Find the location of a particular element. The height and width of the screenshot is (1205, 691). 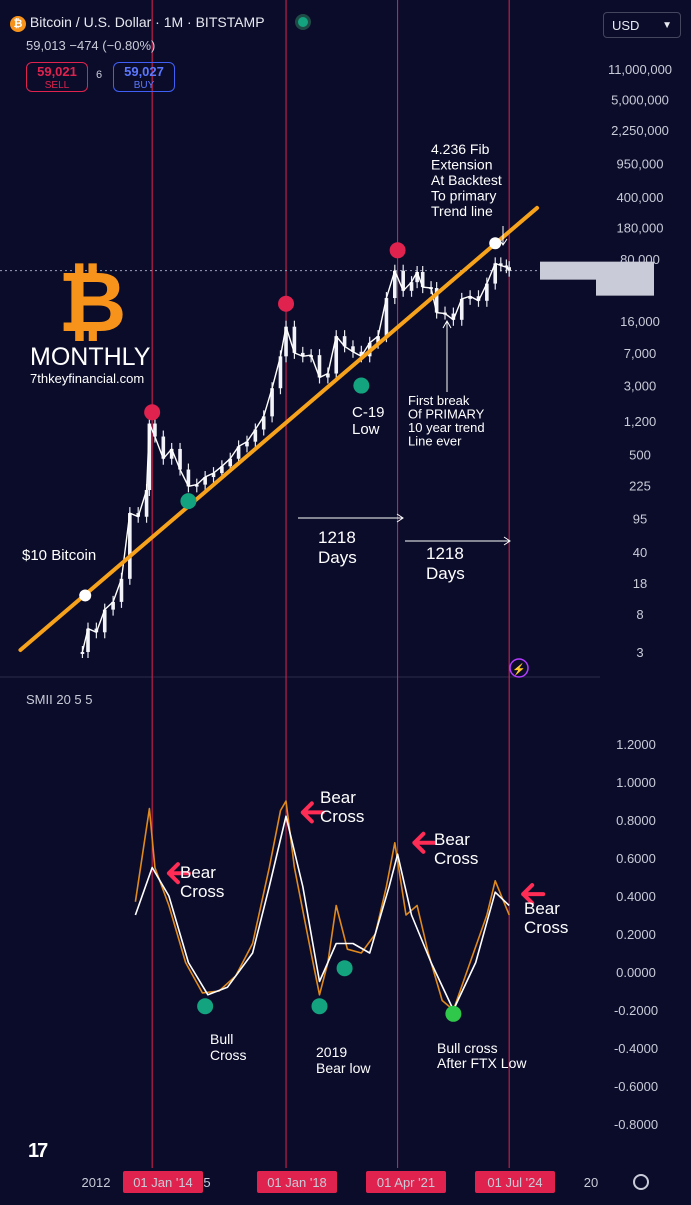

smi-axis-tick-1: 1.2000 is located at coordinates (636, 744).